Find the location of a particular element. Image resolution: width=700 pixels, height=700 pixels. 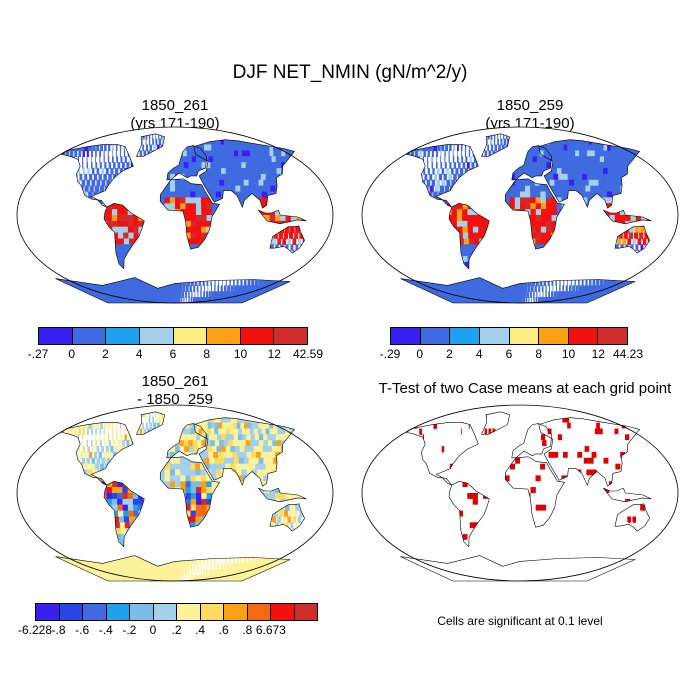

colorbar-label: 42.59 is located at coordinates (308, 354).